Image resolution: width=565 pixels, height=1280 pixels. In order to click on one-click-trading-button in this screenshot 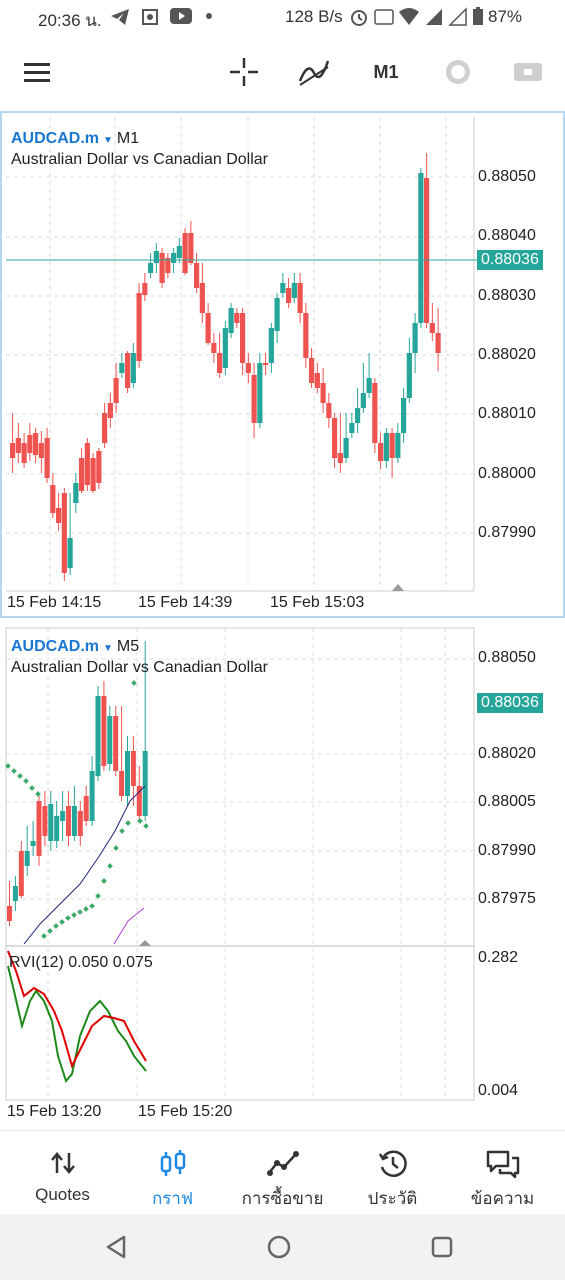, I will do `click(458, 72)`.